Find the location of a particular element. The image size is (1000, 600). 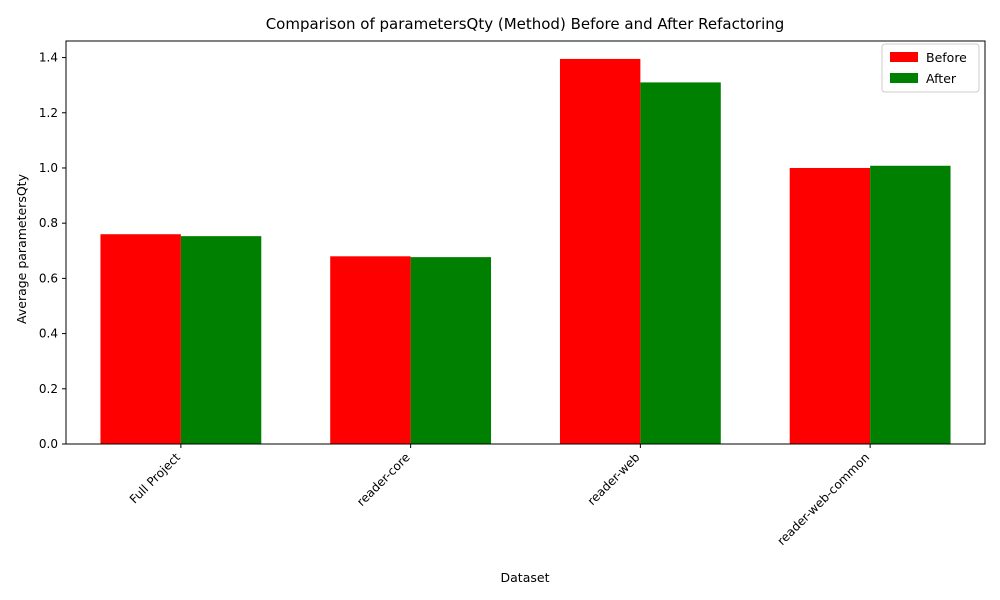

y-tick-label-7: 1.2 is located at coordinates (48, 113).